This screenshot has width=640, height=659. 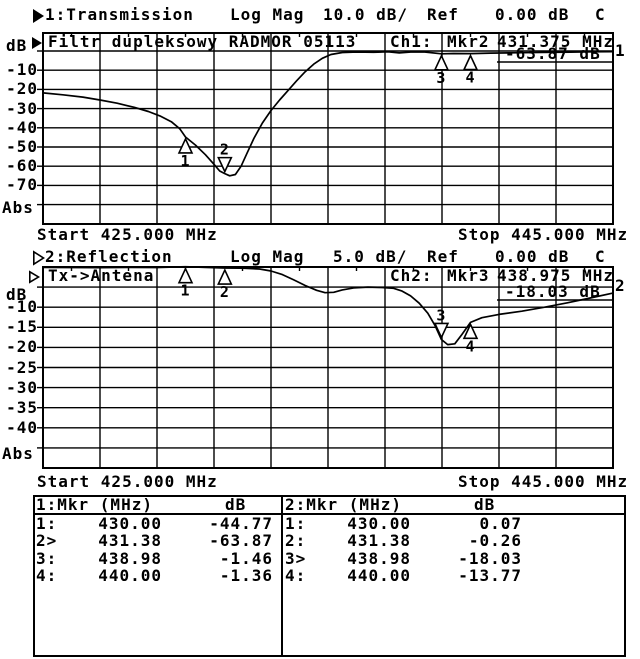 What do you see at coordinates (296, 558) in the screenshot?
I see `marker-row-label: 3>` at bounding box center [296, 558].